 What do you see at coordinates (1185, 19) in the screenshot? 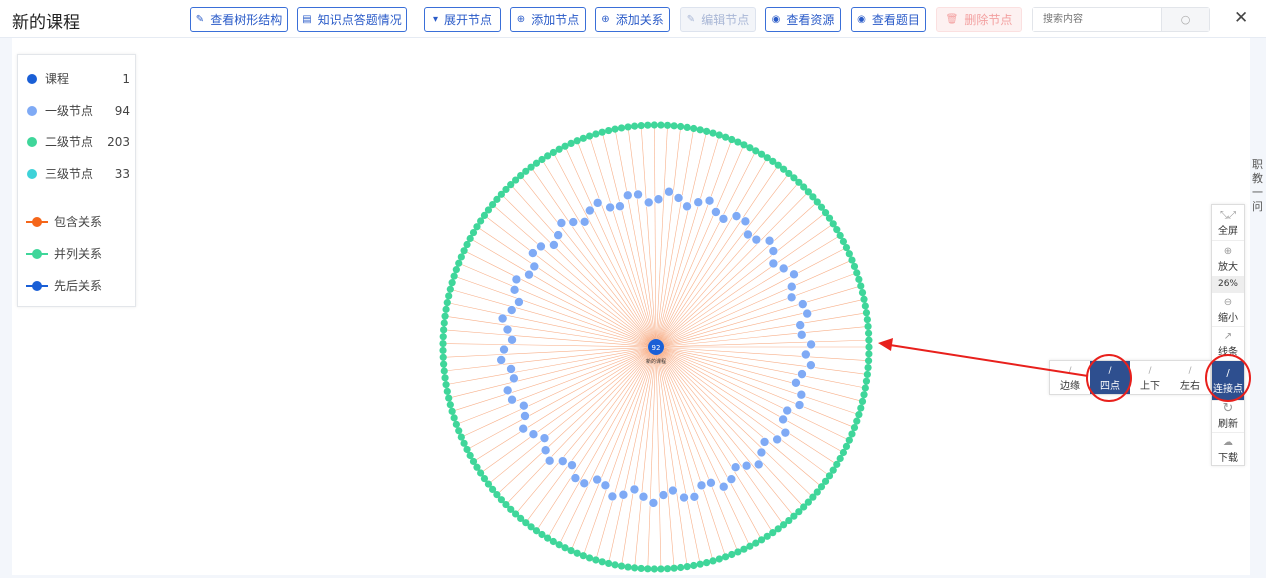
I see `search-button: ○` at bounding box center [1185, 19].